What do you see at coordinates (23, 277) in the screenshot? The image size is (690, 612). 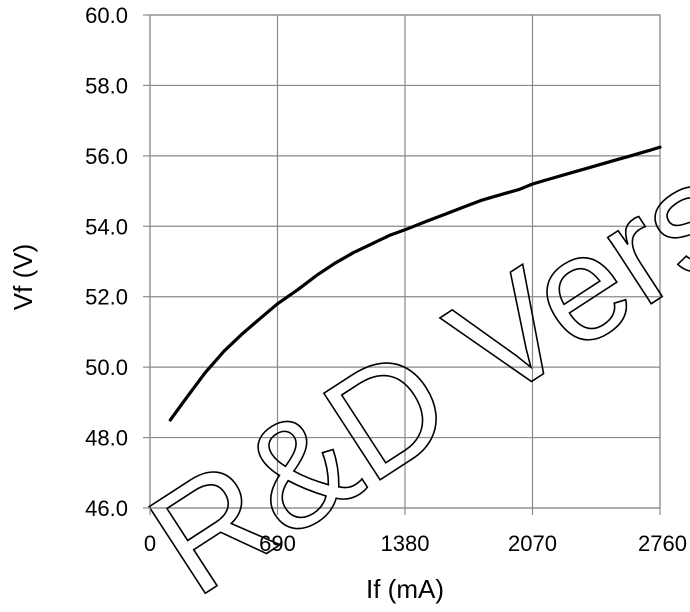 I see `y-axis-title: Vf (V)` at bounding box center [23, 277].